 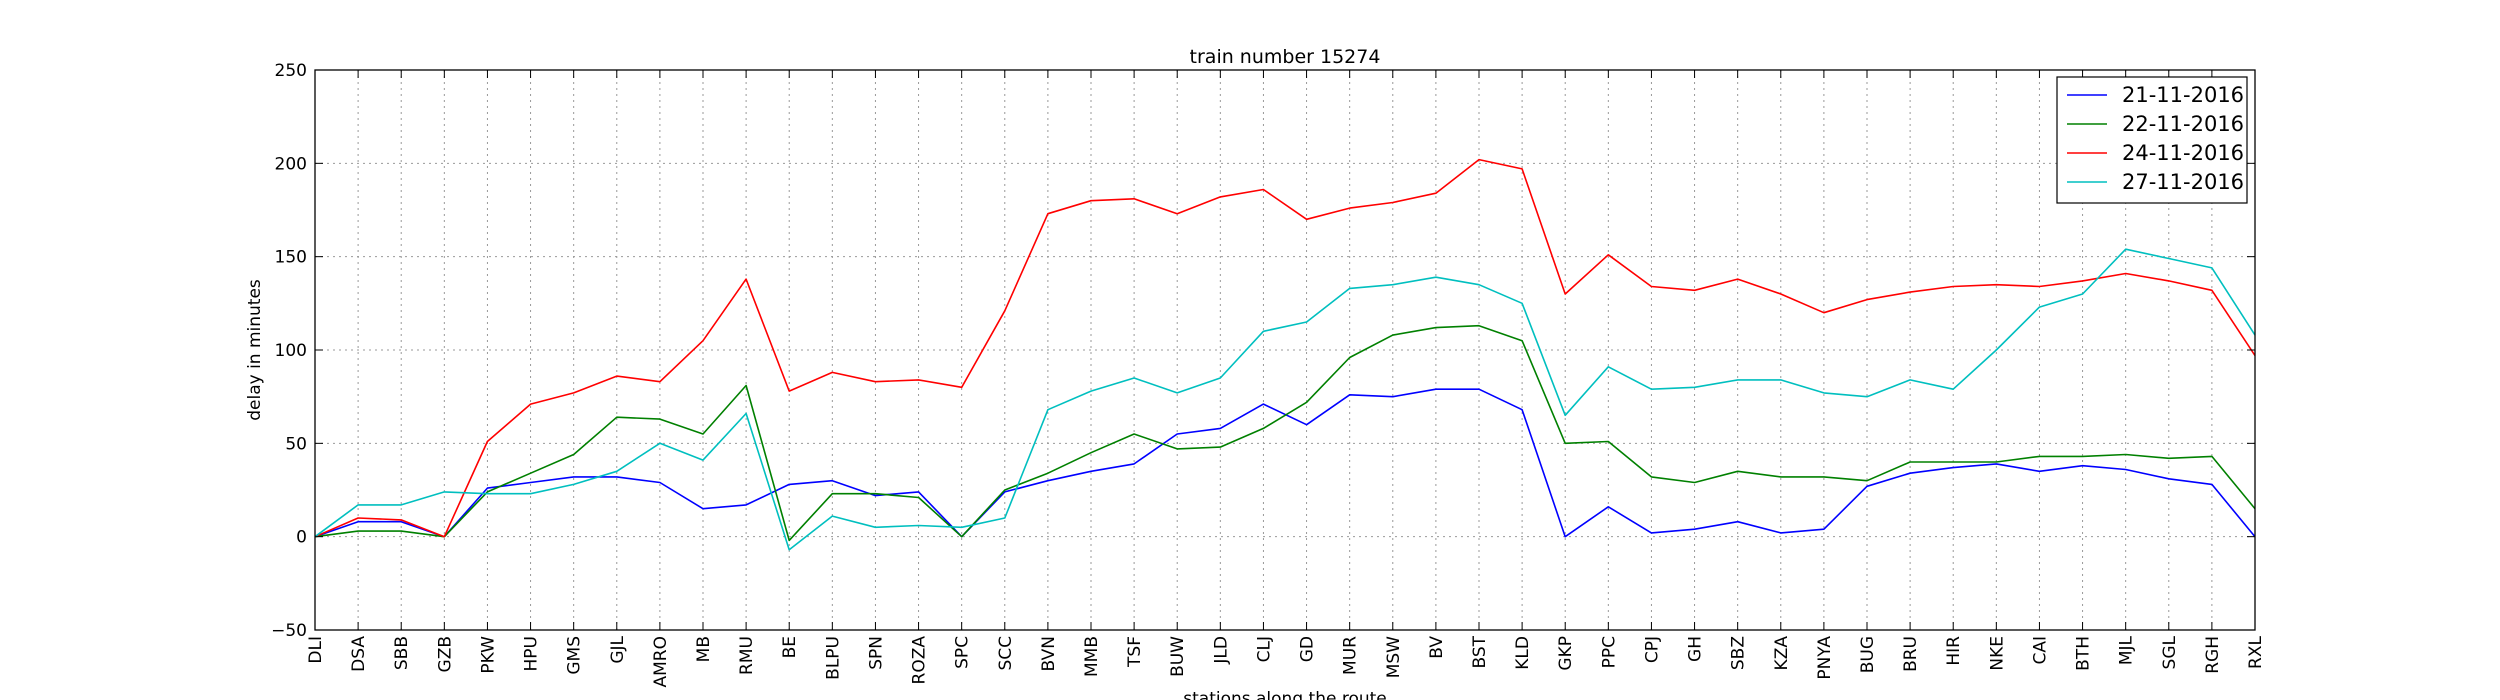 I want to click on x-tick-label: PKW, so click(x=488, y=655).